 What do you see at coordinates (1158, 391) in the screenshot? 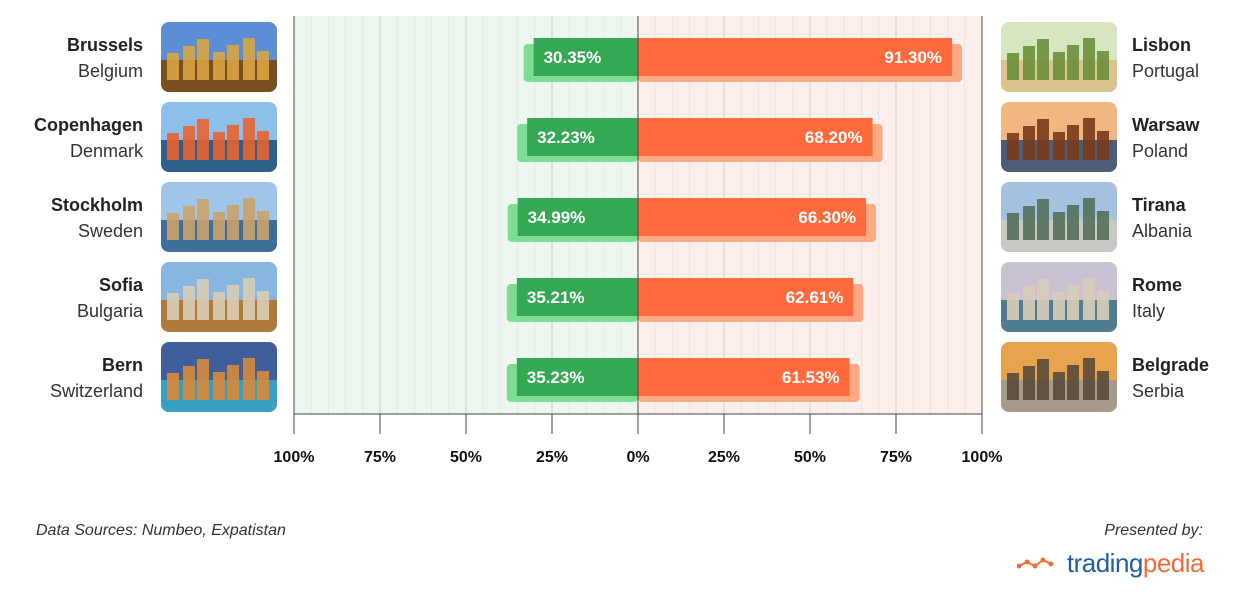
I see `country-name: Serbia` at bounding box center [1158, 391].